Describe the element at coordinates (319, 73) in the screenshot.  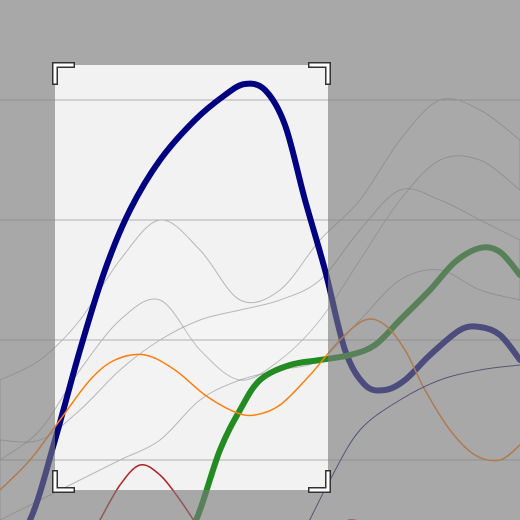
I see `selection-handle-top-right` at that location.